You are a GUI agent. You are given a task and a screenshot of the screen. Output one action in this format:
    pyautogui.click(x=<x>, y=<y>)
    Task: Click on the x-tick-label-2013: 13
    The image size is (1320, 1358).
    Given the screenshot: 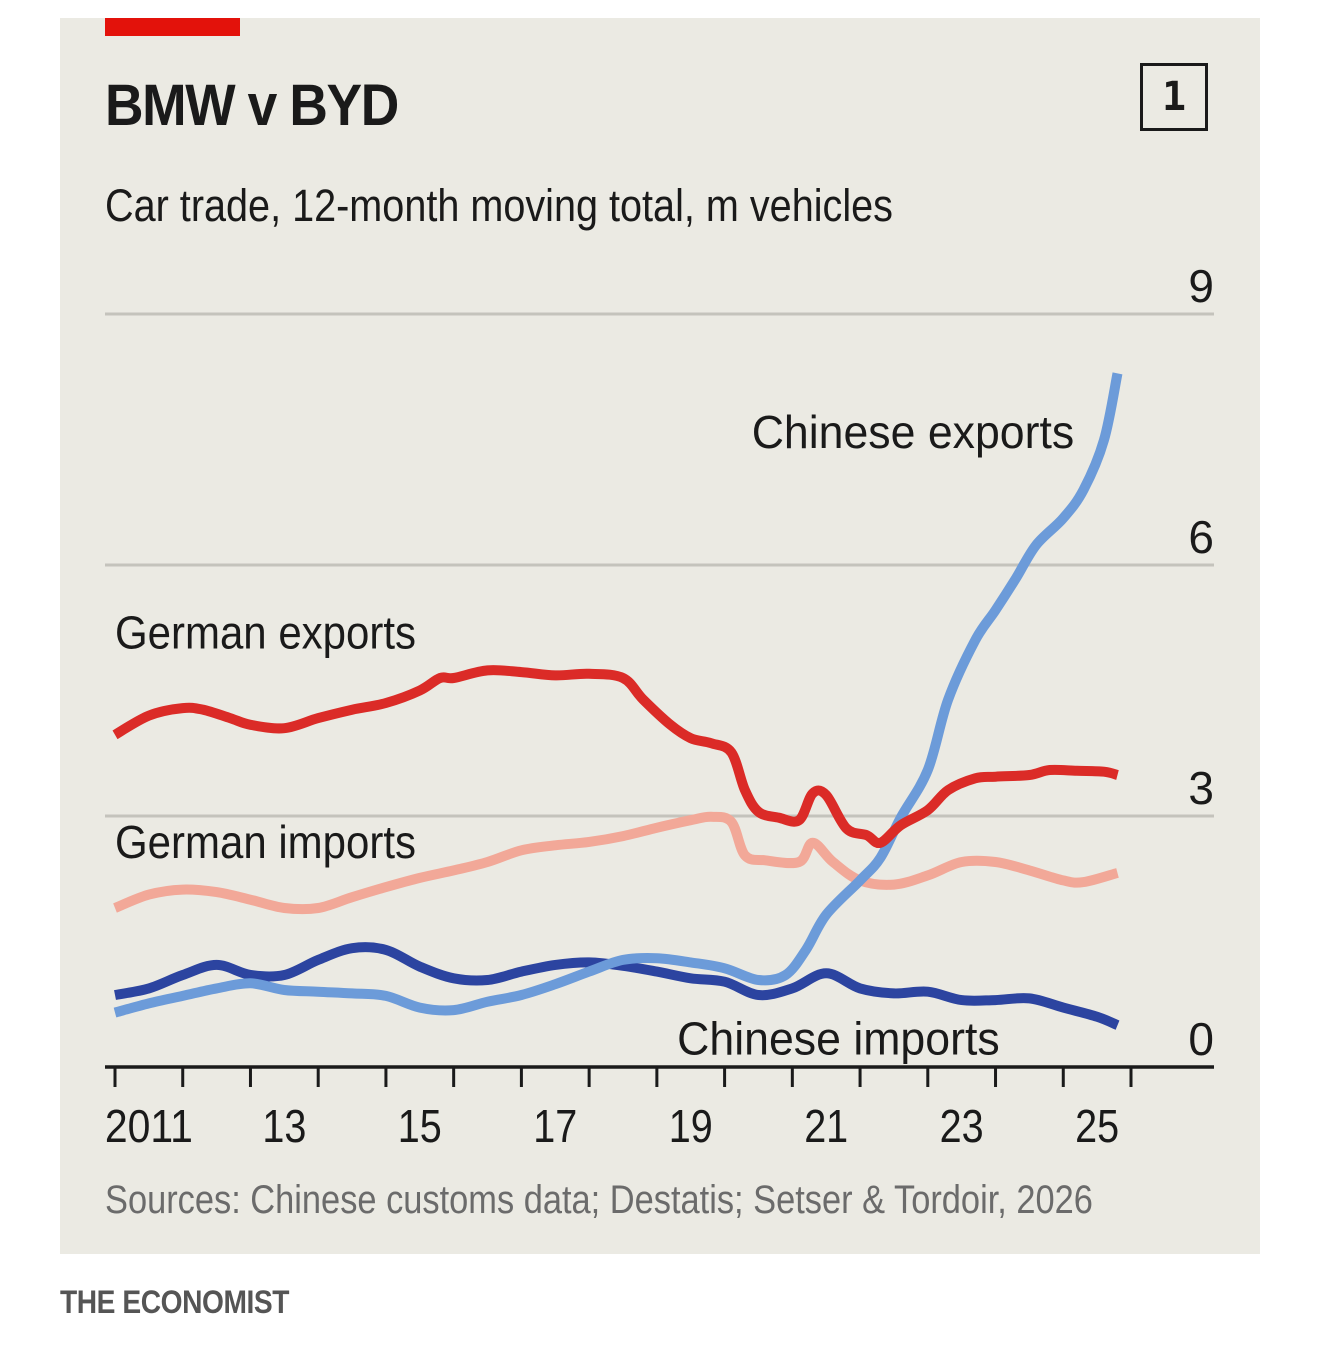 What is the action you would take?
    pyautogui.click(x=284, y=1126)
    